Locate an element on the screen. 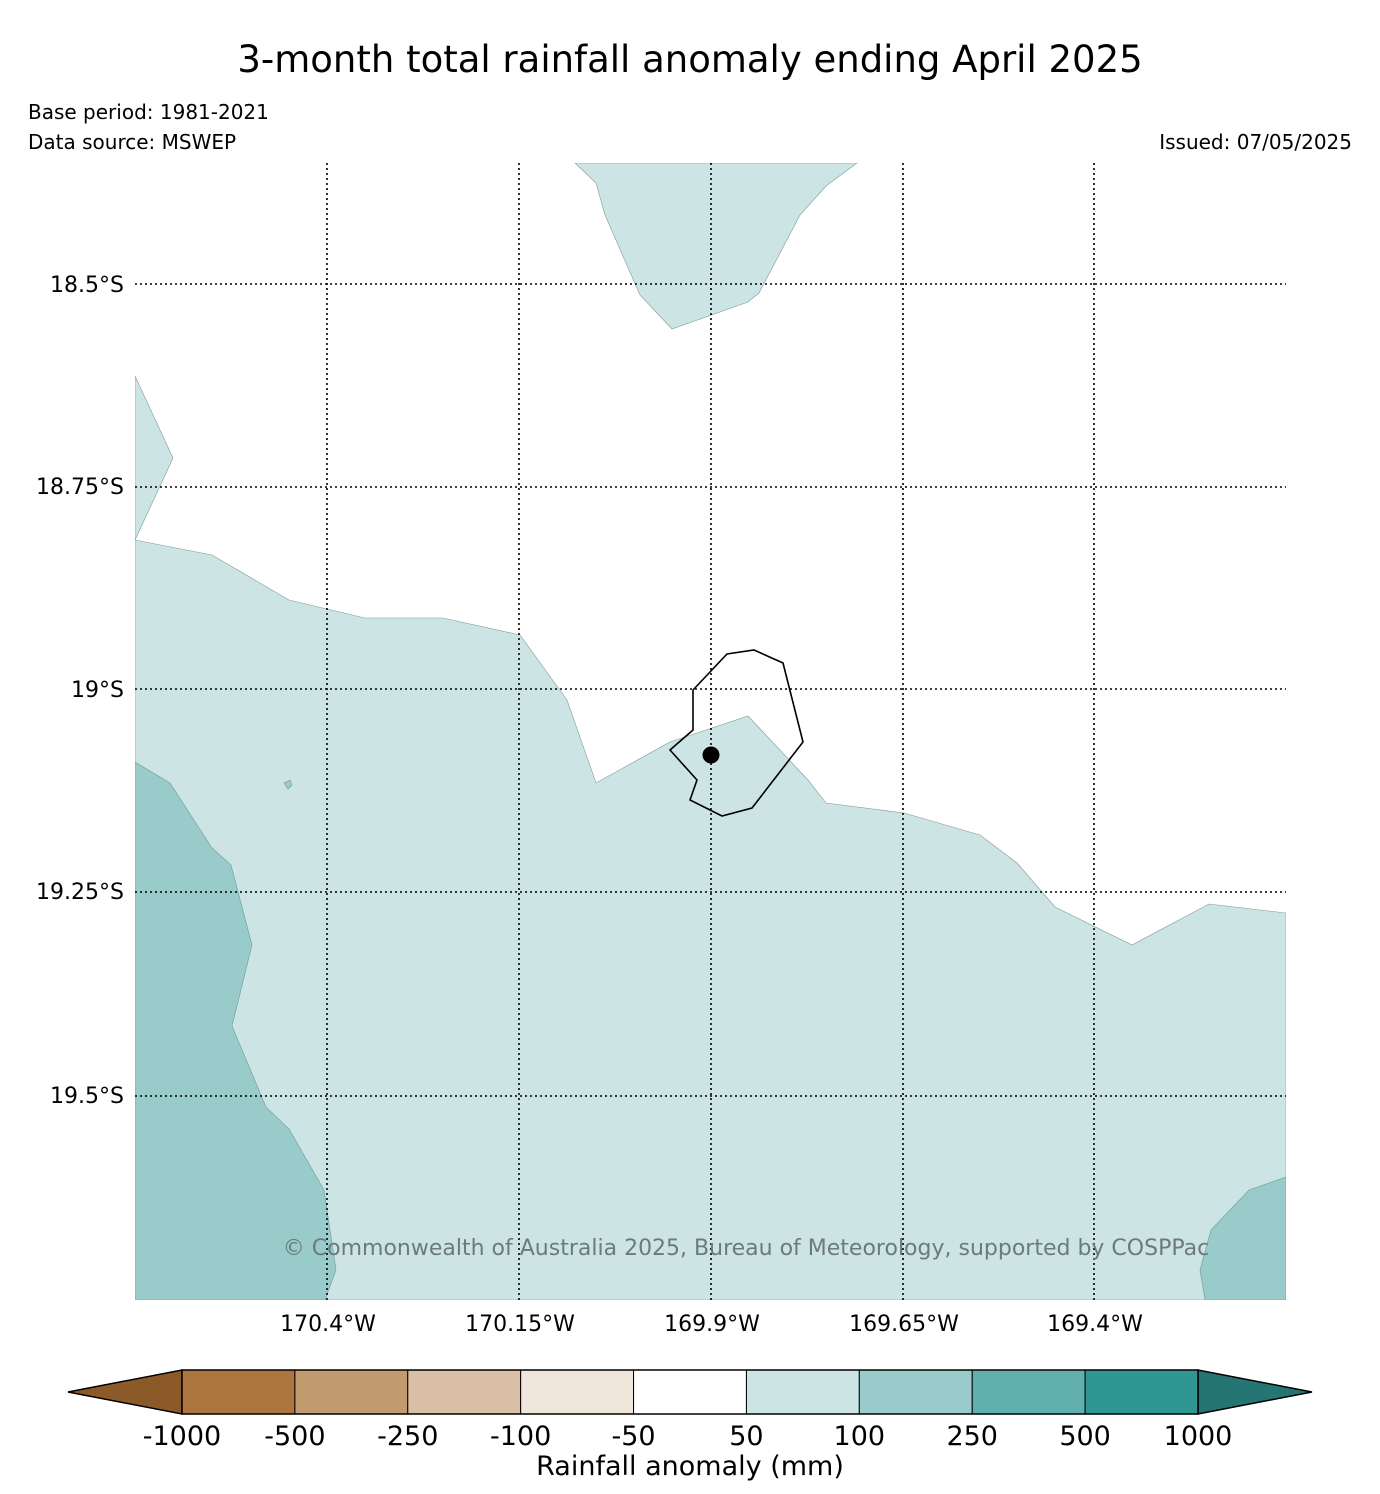 The image size is (1380, 1494). lat-labels: 18.5°S 18.75°S 19°S 19.25°S 19.5°S is located at coordinates (80, 691).